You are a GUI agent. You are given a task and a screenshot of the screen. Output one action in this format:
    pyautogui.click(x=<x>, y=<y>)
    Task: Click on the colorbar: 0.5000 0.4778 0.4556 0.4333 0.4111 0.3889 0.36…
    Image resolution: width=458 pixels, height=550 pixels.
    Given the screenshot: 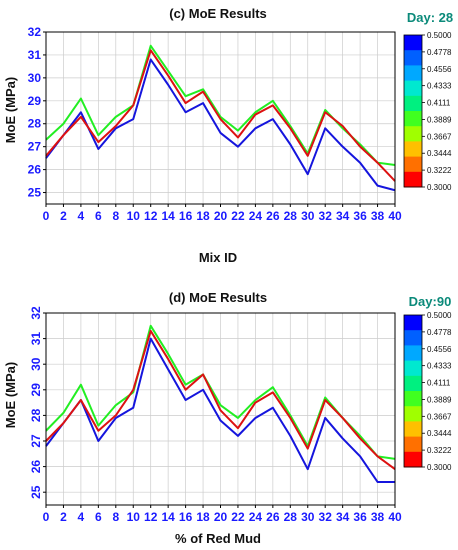 What is the action you would take?
    pyautogui.click(x=427, y=391)
    